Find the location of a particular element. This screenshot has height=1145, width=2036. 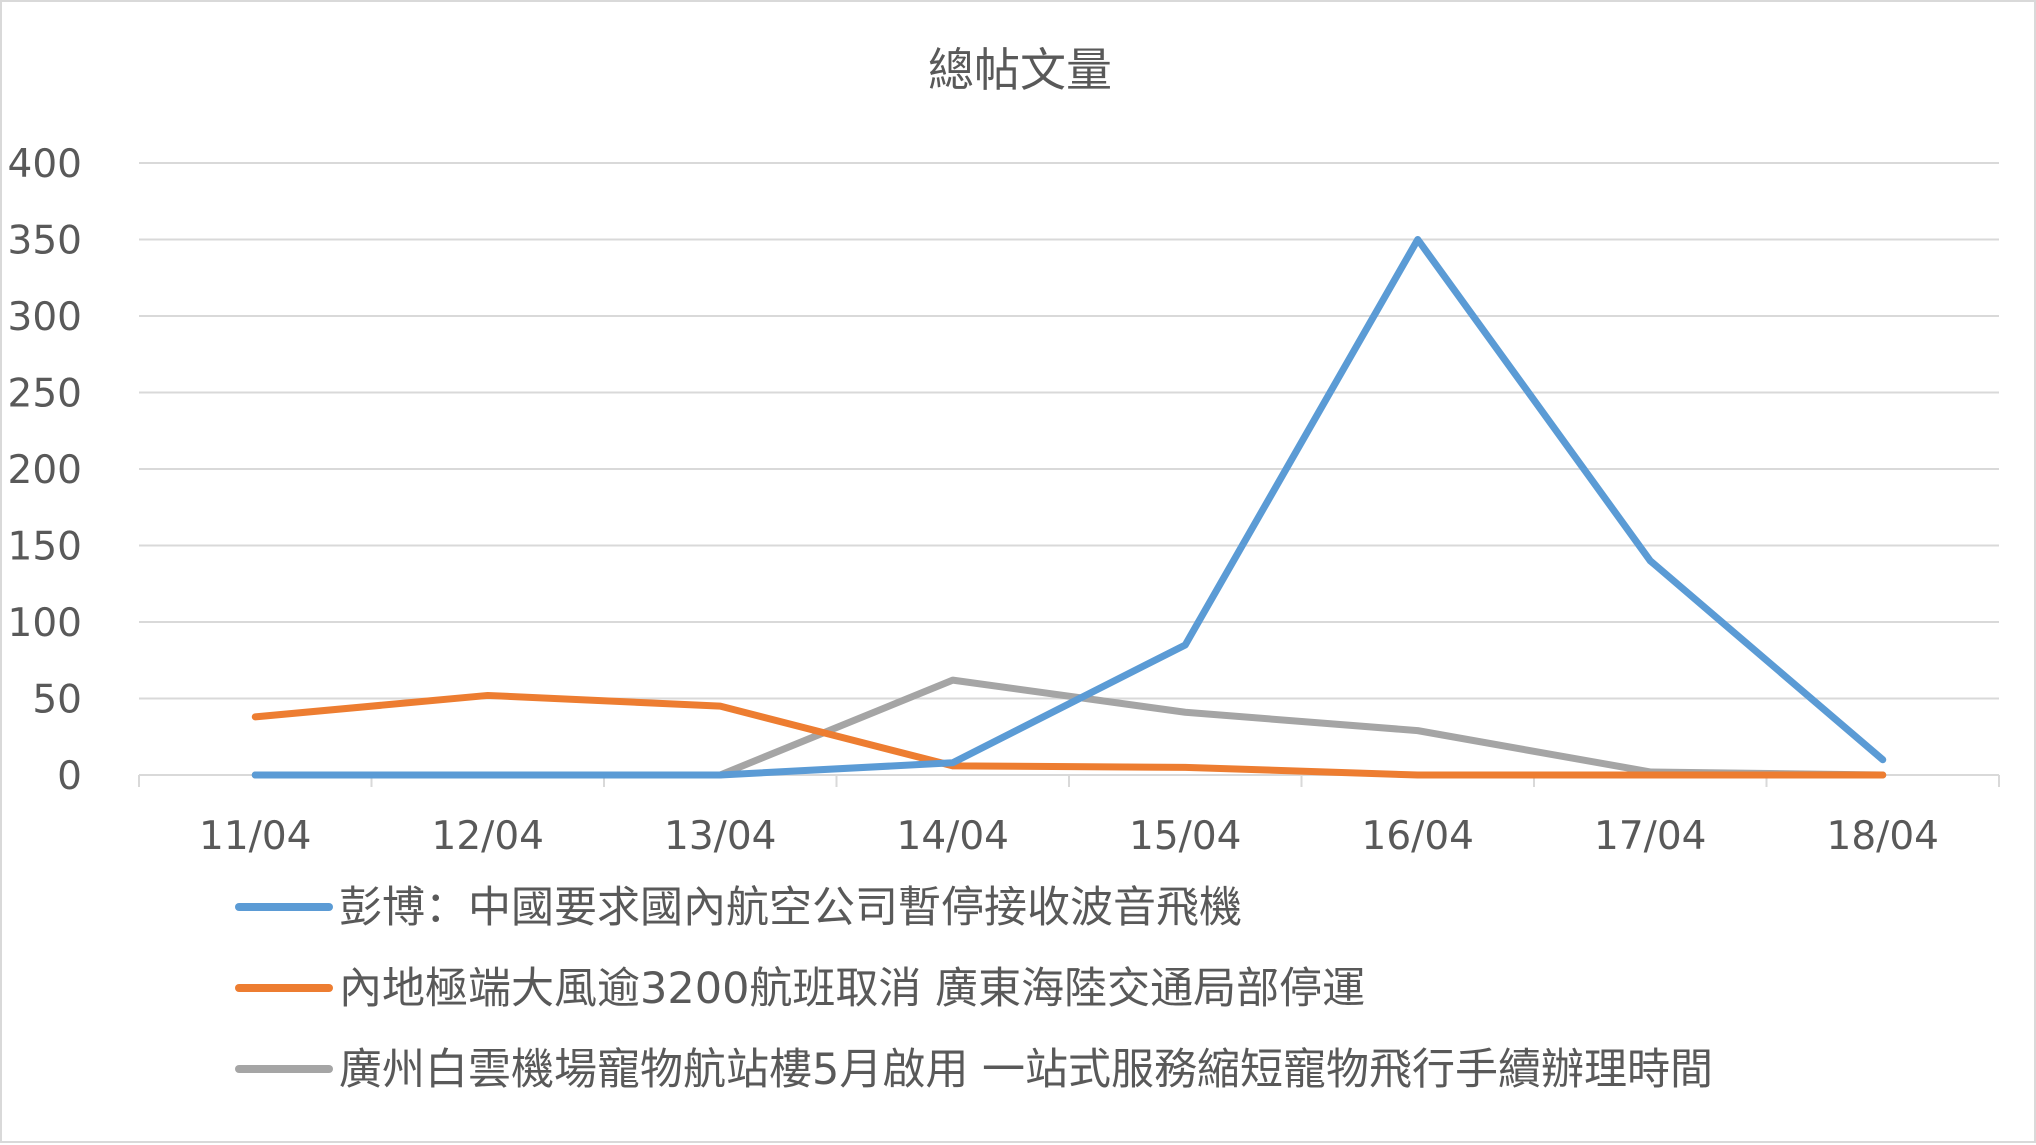

x-tick-label: 15/04 is located at coordinates (1185, 836).